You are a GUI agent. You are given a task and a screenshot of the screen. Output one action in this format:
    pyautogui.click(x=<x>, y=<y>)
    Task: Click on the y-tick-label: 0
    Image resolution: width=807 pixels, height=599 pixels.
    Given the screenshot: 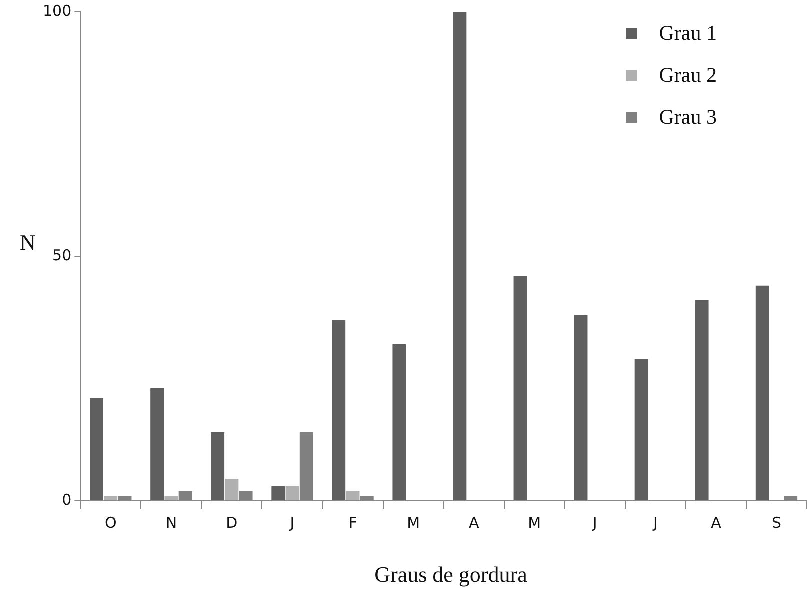 What is the action you would take?
    pyautogui.click(x=67, y=499)
    